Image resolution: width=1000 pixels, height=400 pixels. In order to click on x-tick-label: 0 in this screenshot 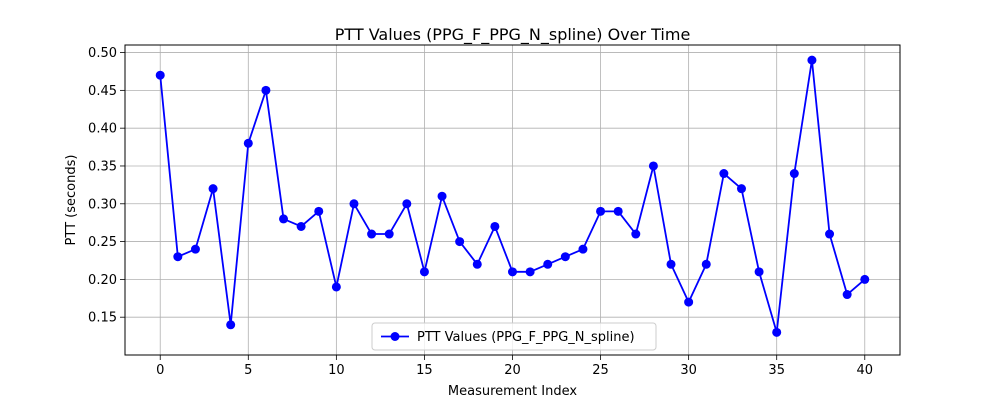, I will do `click(160, 370)`.